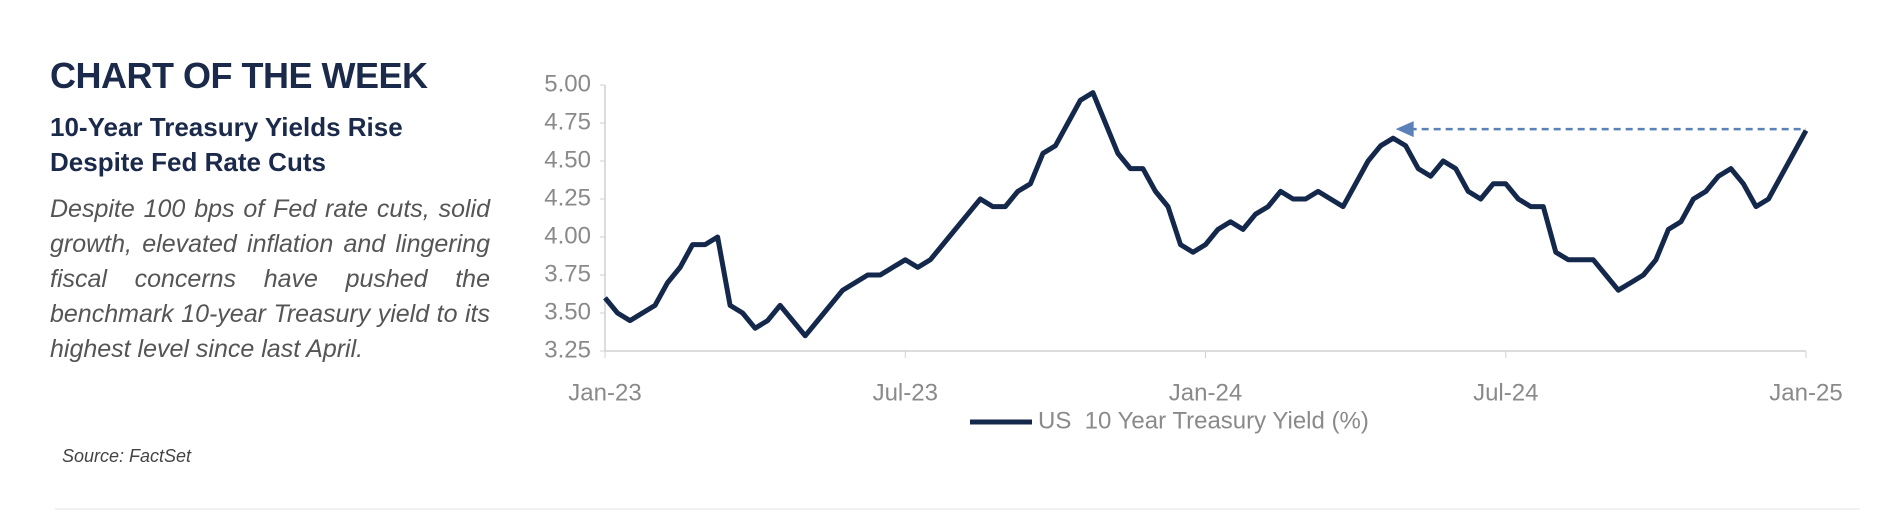 The image size is (1890, 514). Describe the element at coordinates (567, 159) in the screenshot. I see `y-tick-label: 4.50` at that location.